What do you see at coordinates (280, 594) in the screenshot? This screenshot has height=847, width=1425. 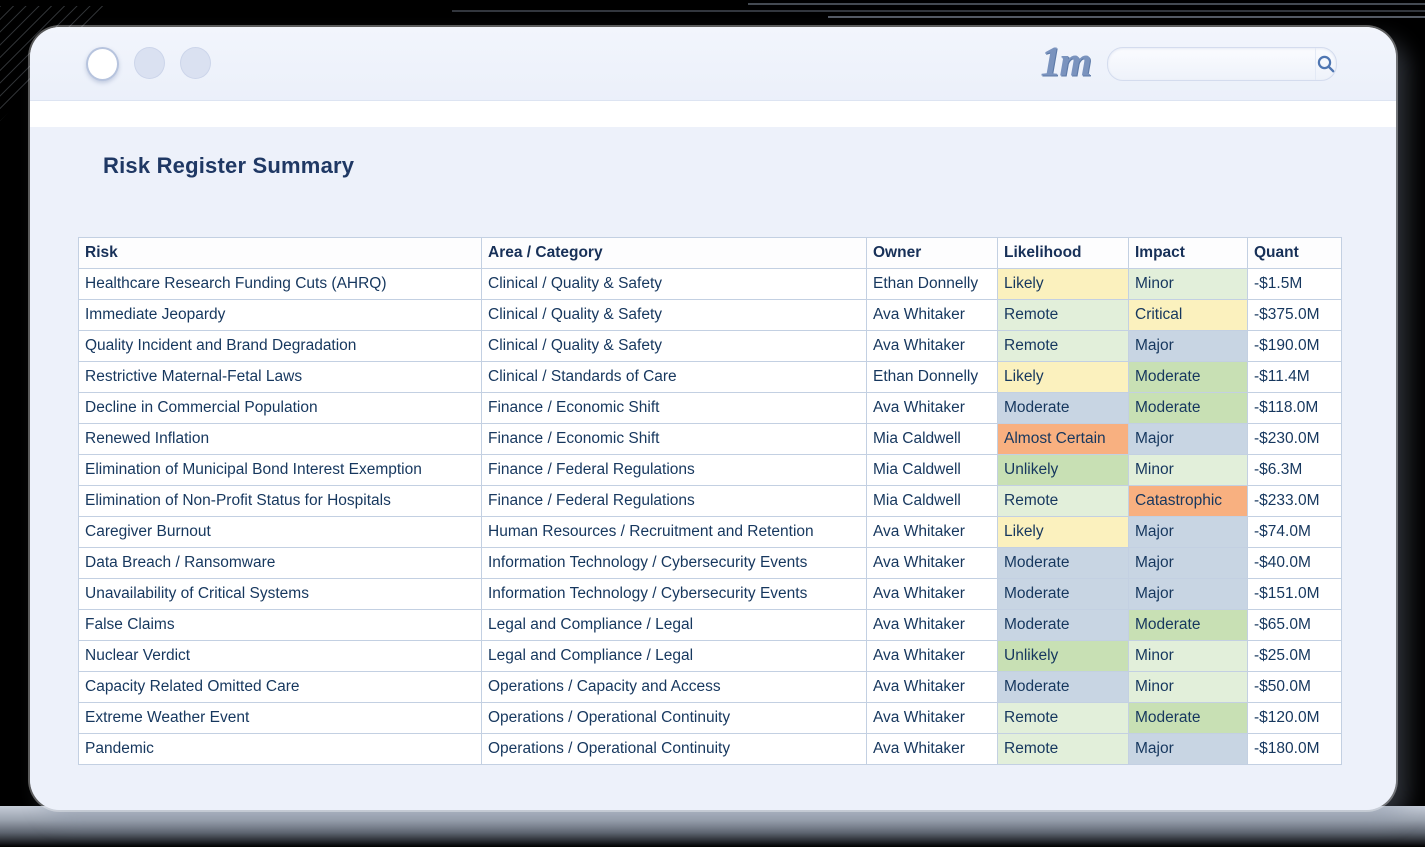 I see `risk-cell: Unavailability of Critical Systems` at bounding box center [280, 594].